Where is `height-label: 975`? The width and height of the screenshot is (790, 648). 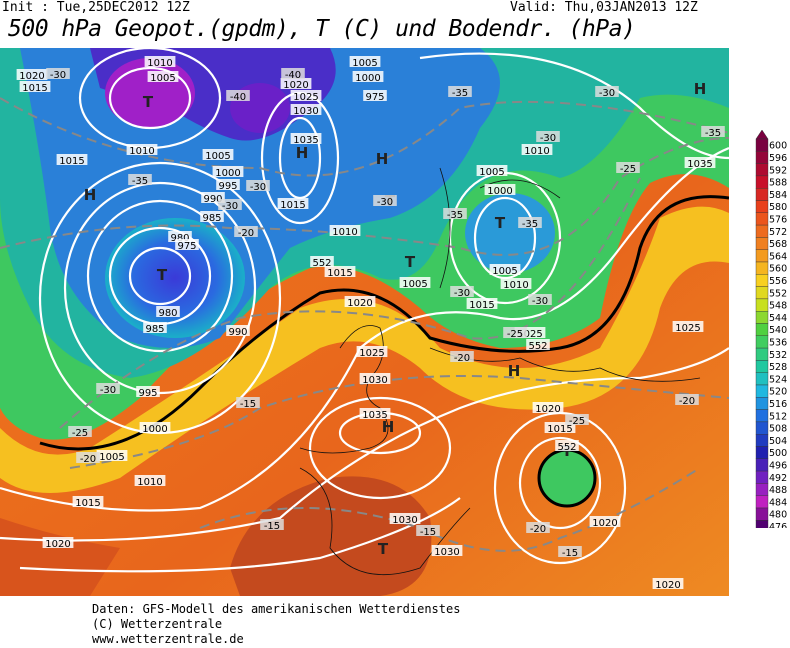
height-label: 975 is located at coordinates (186, 246).